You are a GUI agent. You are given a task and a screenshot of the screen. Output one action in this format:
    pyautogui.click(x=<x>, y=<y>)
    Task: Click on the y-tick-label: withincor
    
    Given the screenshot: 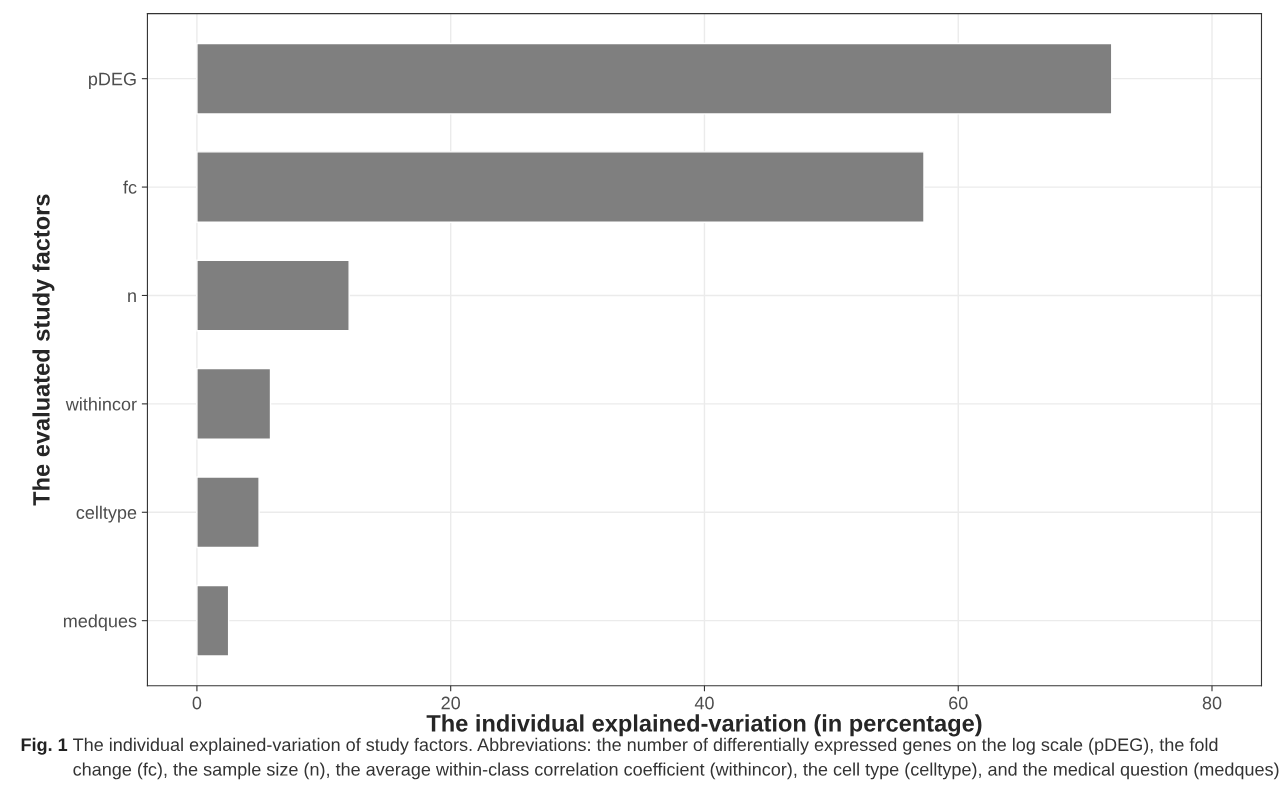 What is the action you would take?
    pyautogui.click(x=101, y=404)
    